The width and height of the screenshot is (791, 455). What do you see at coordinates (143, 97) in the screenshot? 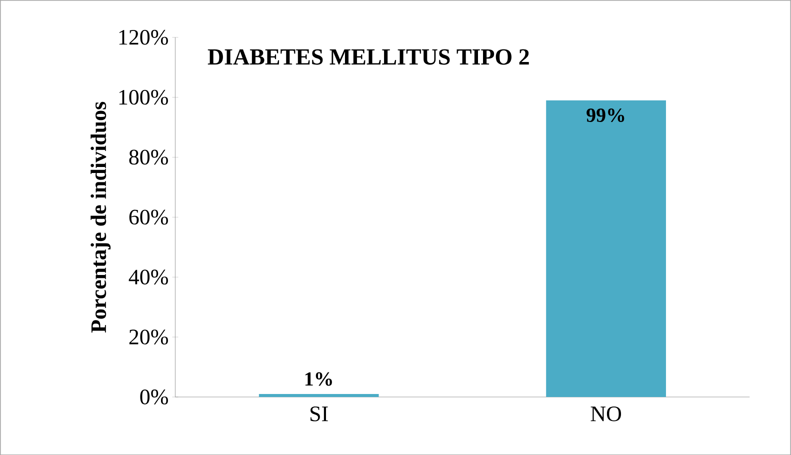
I see `y-tick-label: 100%` at bounding box center [143, 97].